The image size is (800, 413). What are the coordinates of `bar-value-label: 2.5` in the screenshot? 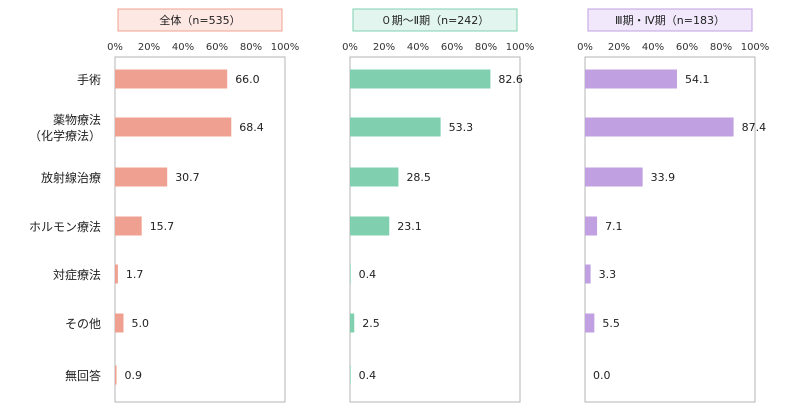 It's located at (371, 323).